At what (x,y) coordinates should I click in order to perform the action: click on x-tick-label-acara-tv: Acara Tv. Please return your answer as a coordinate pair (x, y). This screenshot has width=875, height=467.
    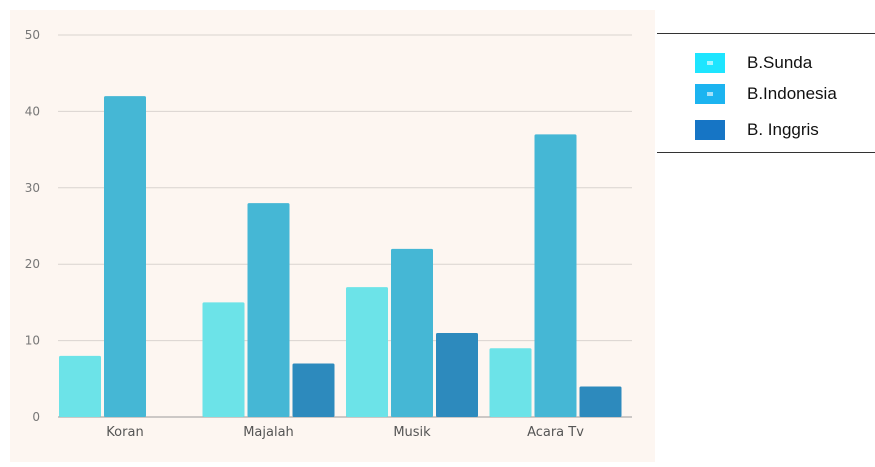
    Looking at the image, I should click on (555, 432).